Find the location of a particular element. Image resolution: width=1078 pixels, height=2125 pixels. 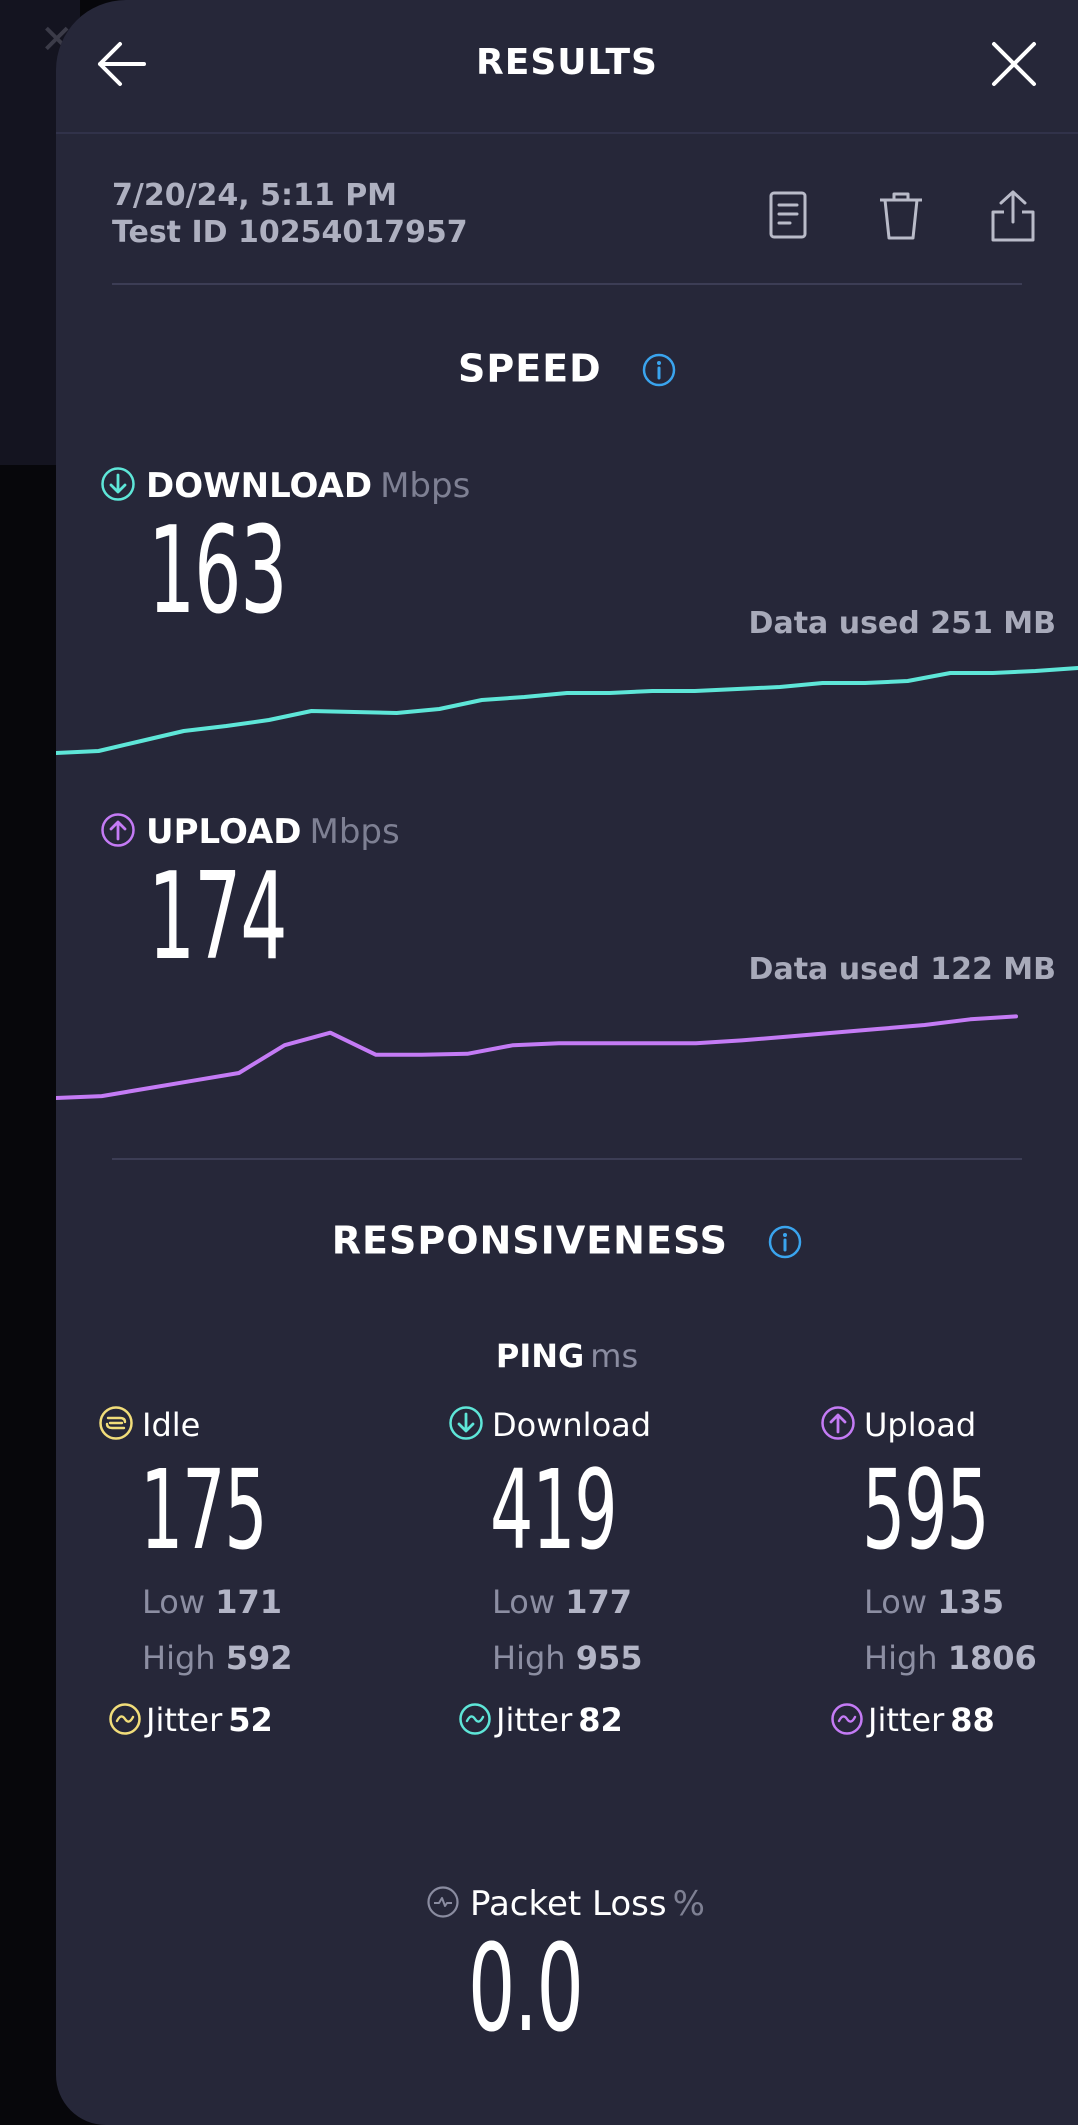

ping-upload: Upload 595 Low 135 High 1806 Jitter 88 is located at coordinates (949, 1575).